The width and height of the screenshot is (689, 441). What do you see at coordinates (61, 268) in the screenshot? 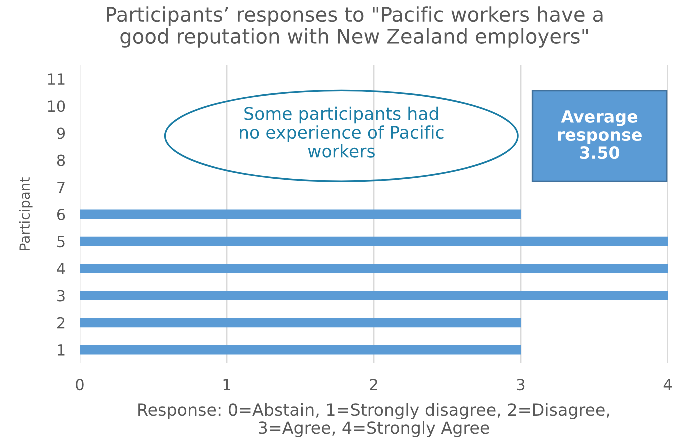
I see `y-tick-label: 4` at bounding box center [61, 268].